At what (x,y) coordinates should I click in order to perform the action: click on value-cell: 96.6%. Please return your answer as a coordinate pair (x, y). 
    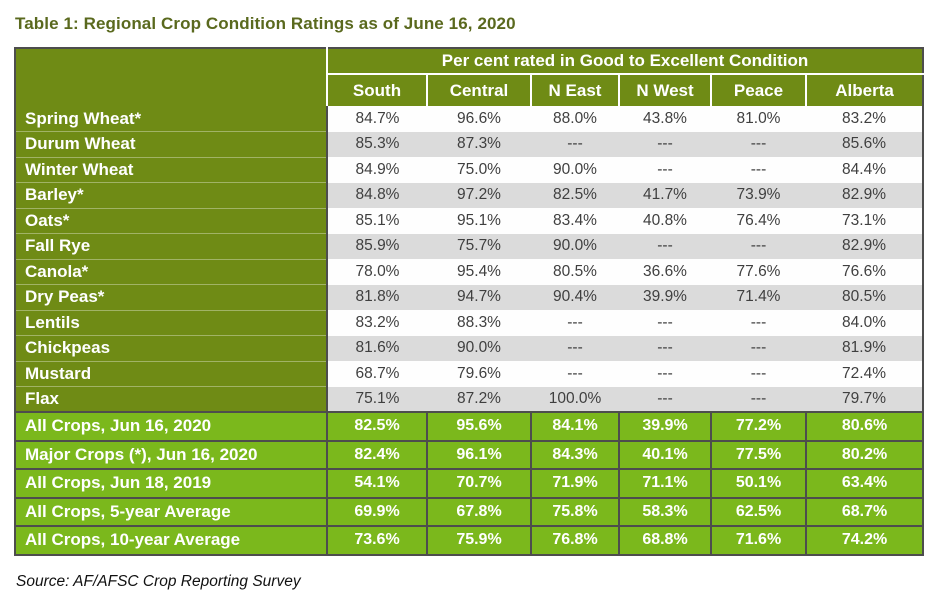
    Looking at the image, I should click on (479, 119).